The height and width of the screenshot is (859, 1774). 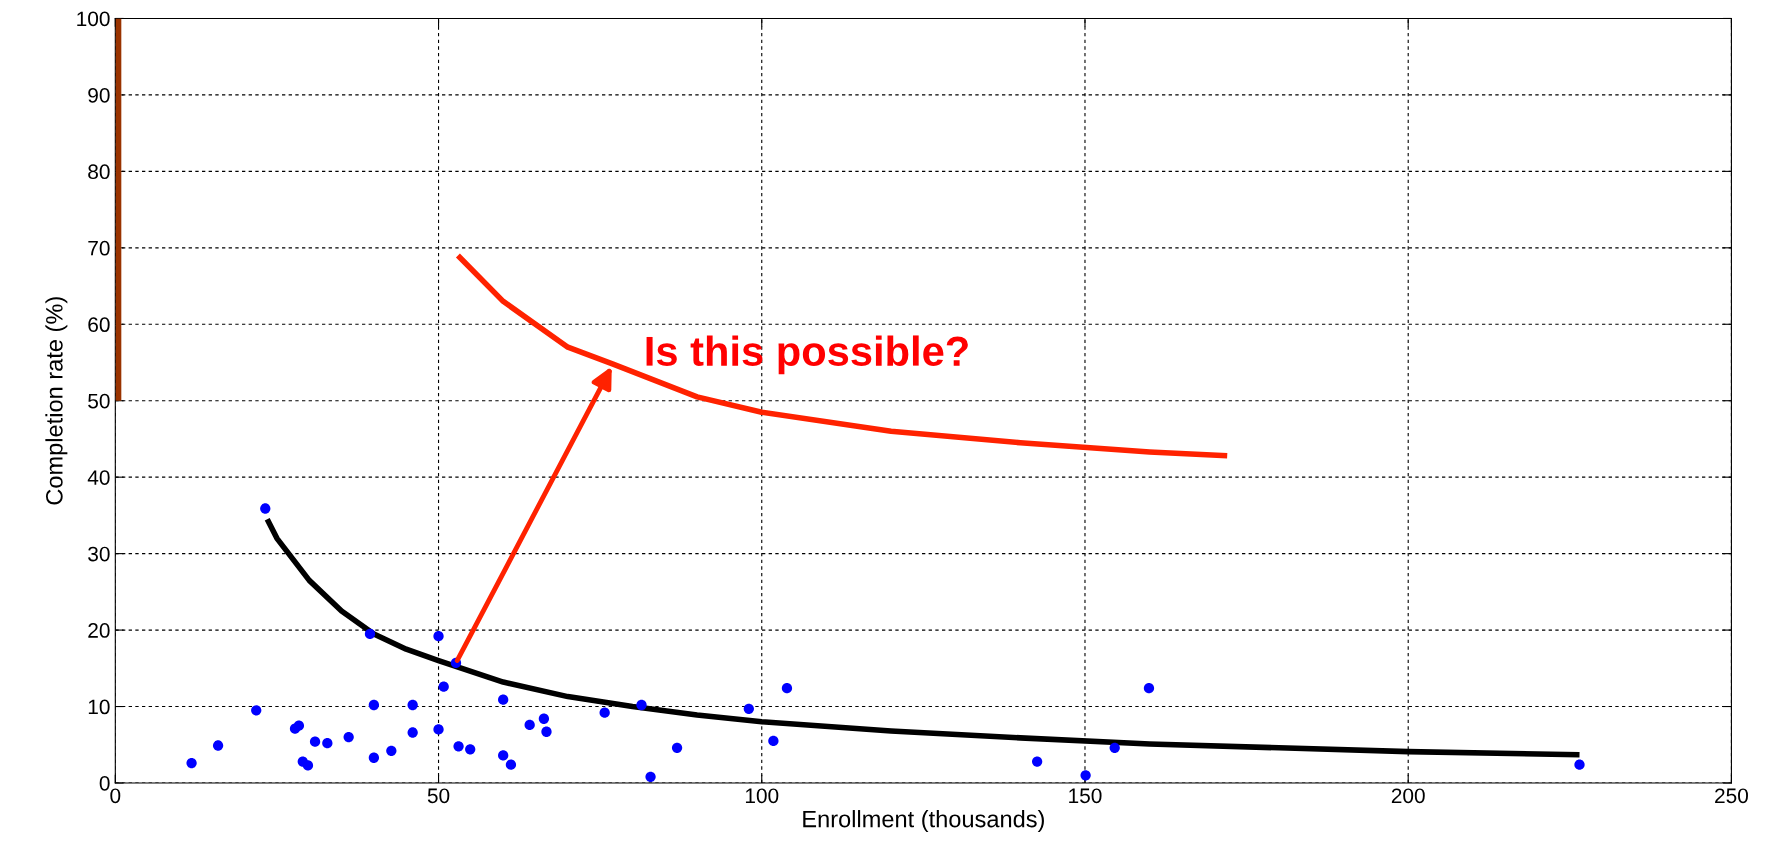 I want to click on y-tick-label: 80, so click(x=99, y=172).